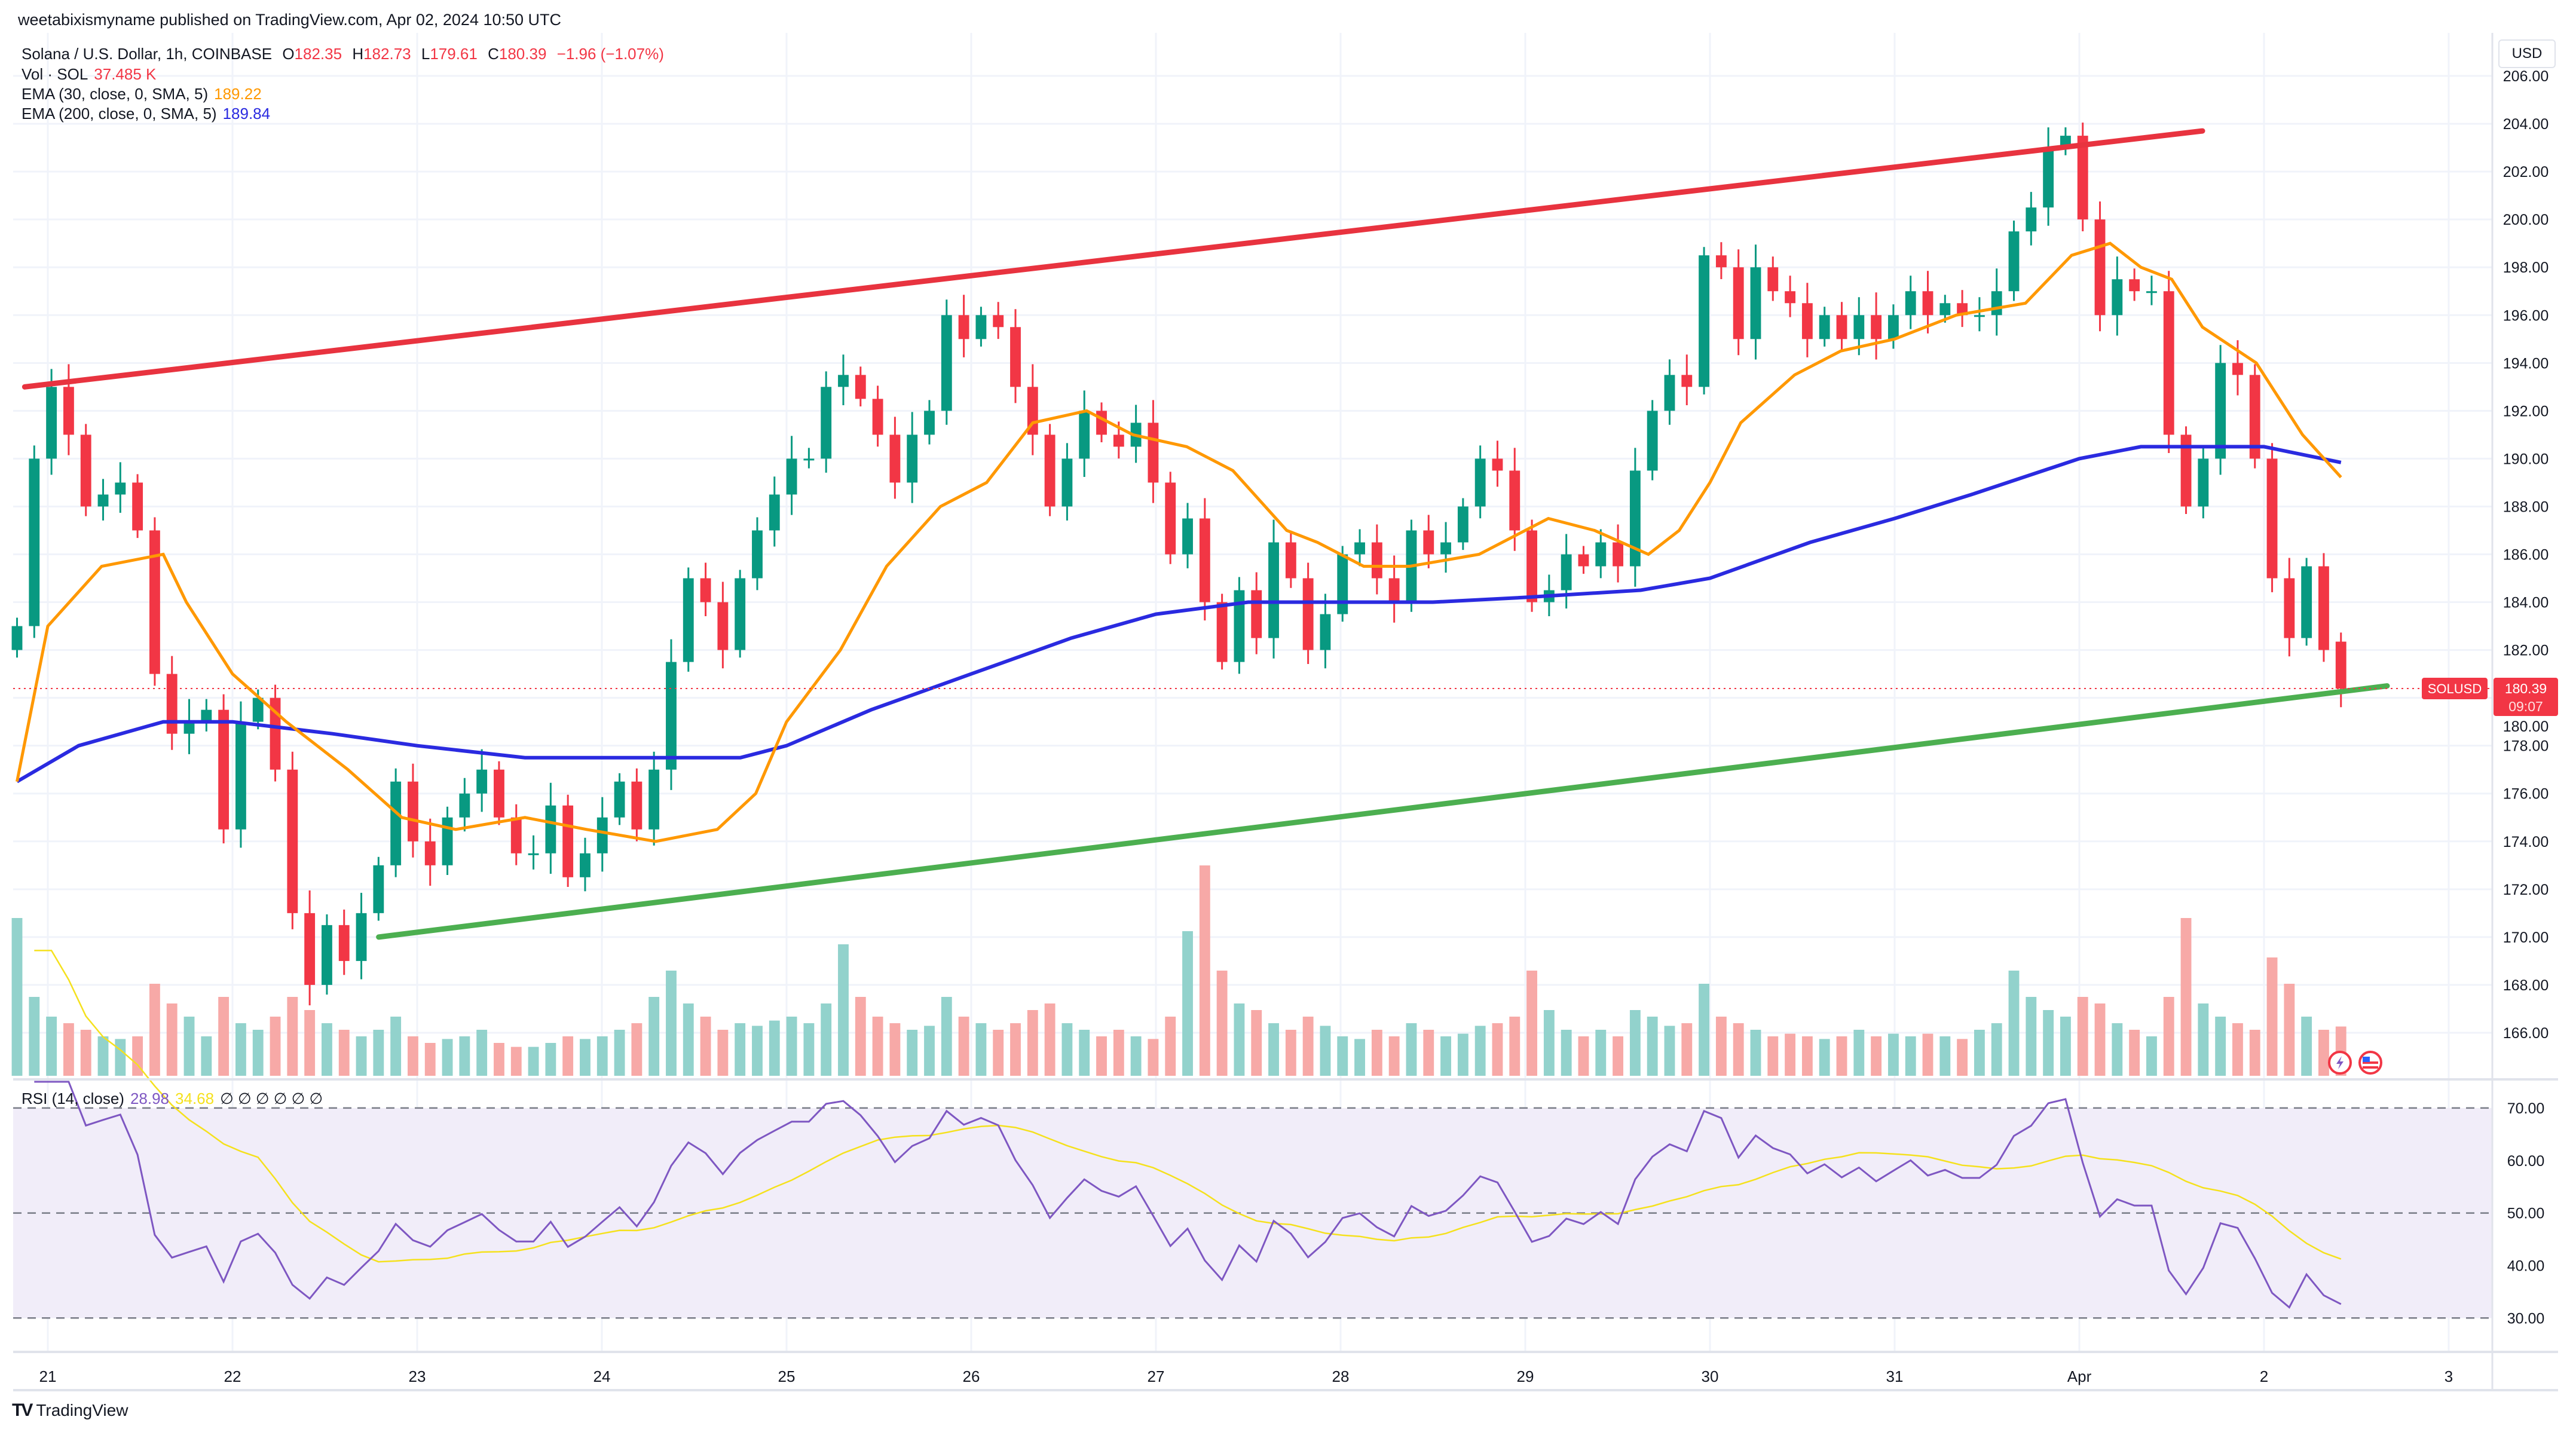 Image resolution: width=2576 pixels, height=1432 pixels. I want to click on ohlc-open: O182.35, so click(312, 54).